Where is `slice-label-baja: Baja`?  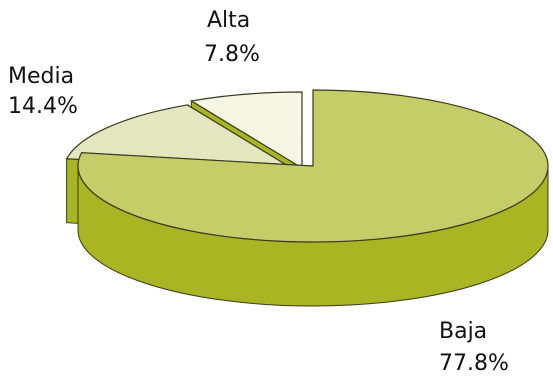 slice-label-baja: Baja is located at coordinates (463, 331).